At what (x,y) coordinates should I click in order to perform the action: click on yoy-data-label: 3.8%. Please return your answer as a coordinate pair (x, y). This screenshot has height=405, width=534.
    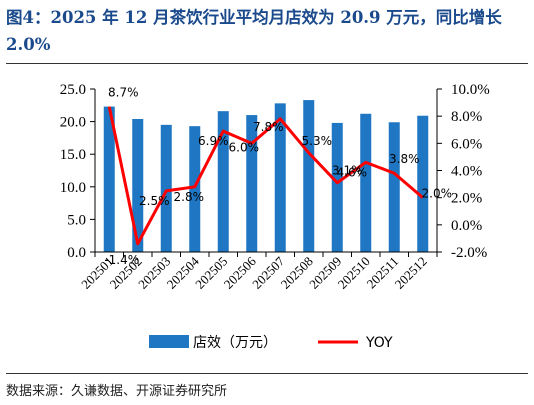
    Looking at the image, I should click on (404, 159).